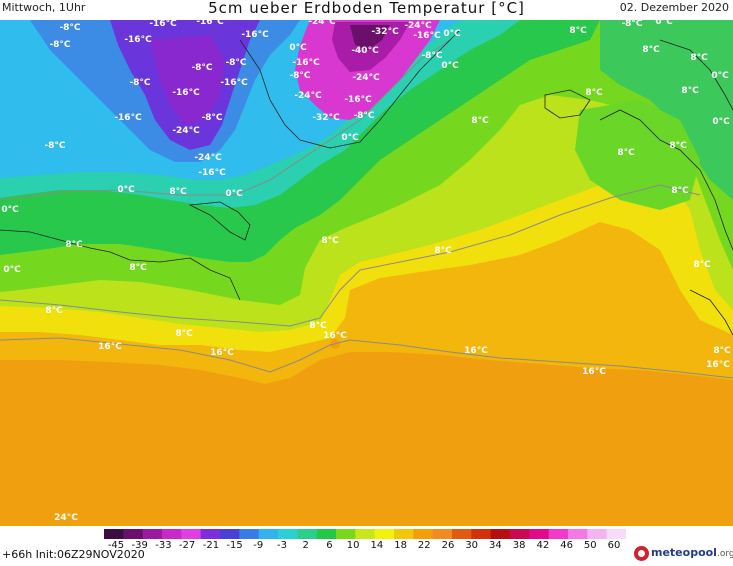 The height and width of the screenshot is (566, 733). Describe the element at coordinates (472, 545) in the screenshot. I see `color-scale-tick: 30` at that location.